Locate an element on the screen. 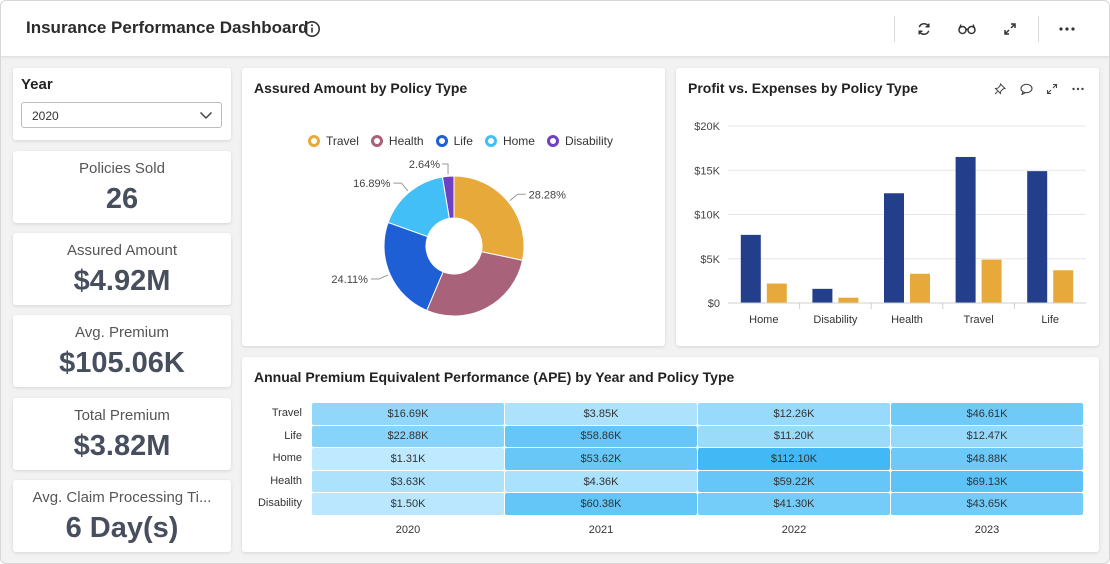  legend-item-home: Home is located at coordinates (509, 141).